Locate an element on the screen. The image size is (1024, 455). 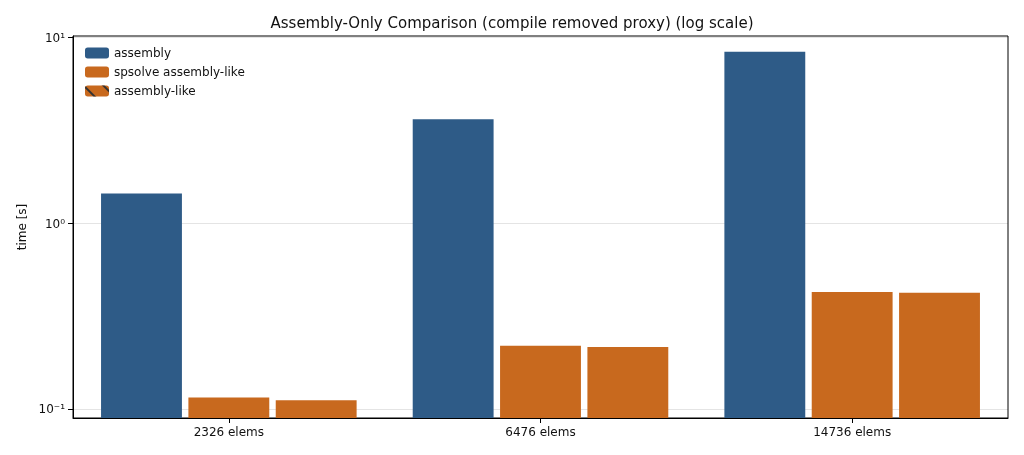
x-tick-label: 2326 elems is located at coordinates (229, 432).